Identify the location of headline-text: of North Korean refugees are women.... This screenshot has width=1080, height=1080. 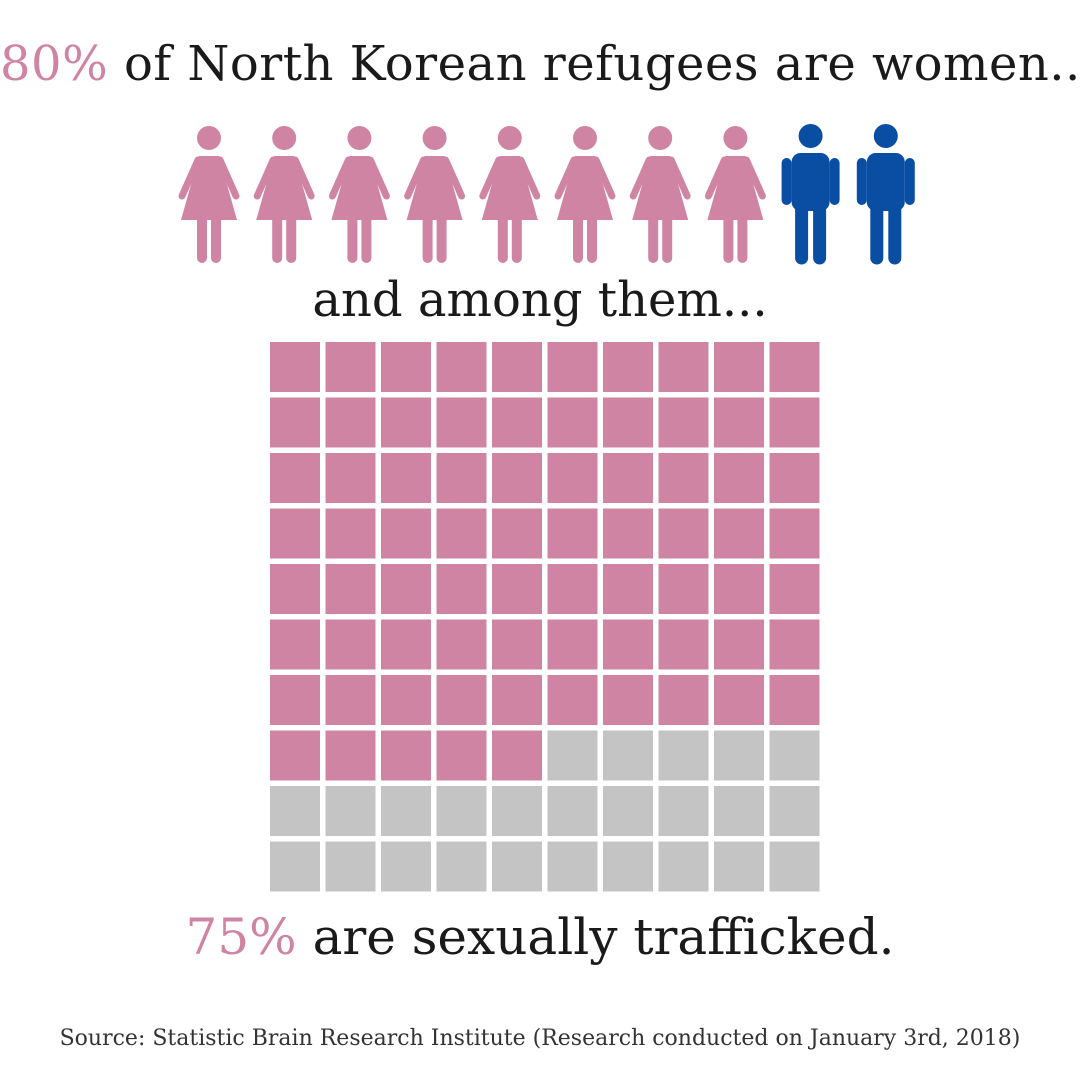
(601, 64).